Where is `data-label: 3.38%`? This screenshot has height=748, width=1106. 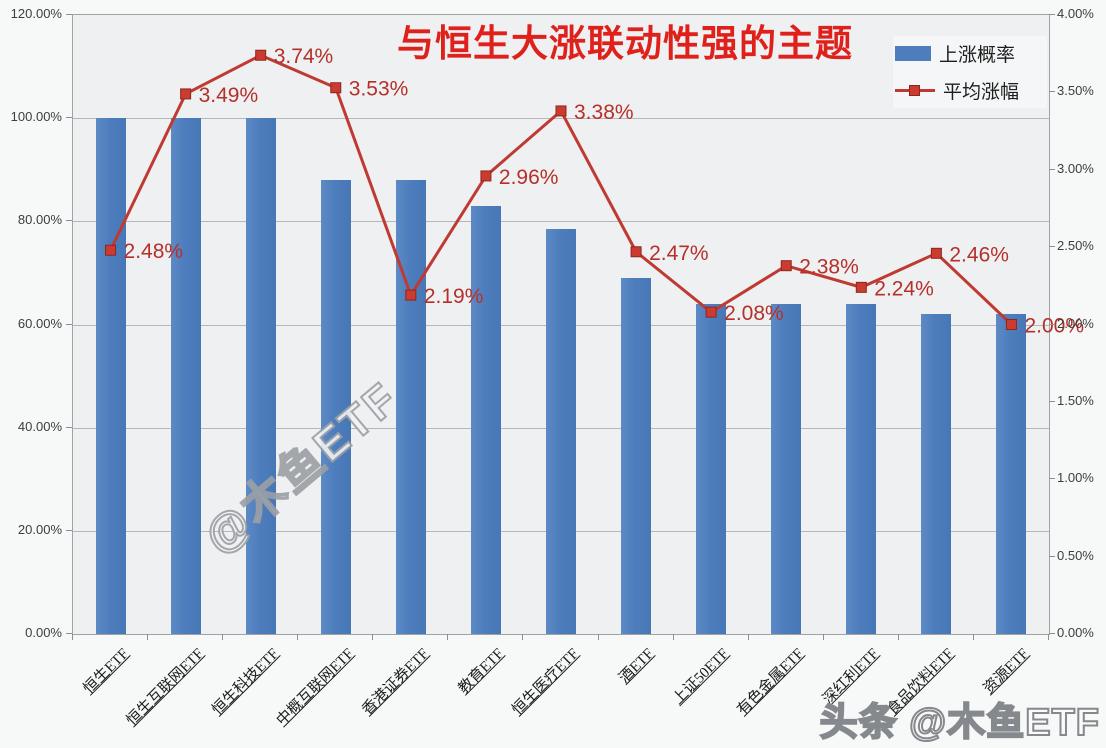 data-label: 3.38% is located at coordinates (604, 112).